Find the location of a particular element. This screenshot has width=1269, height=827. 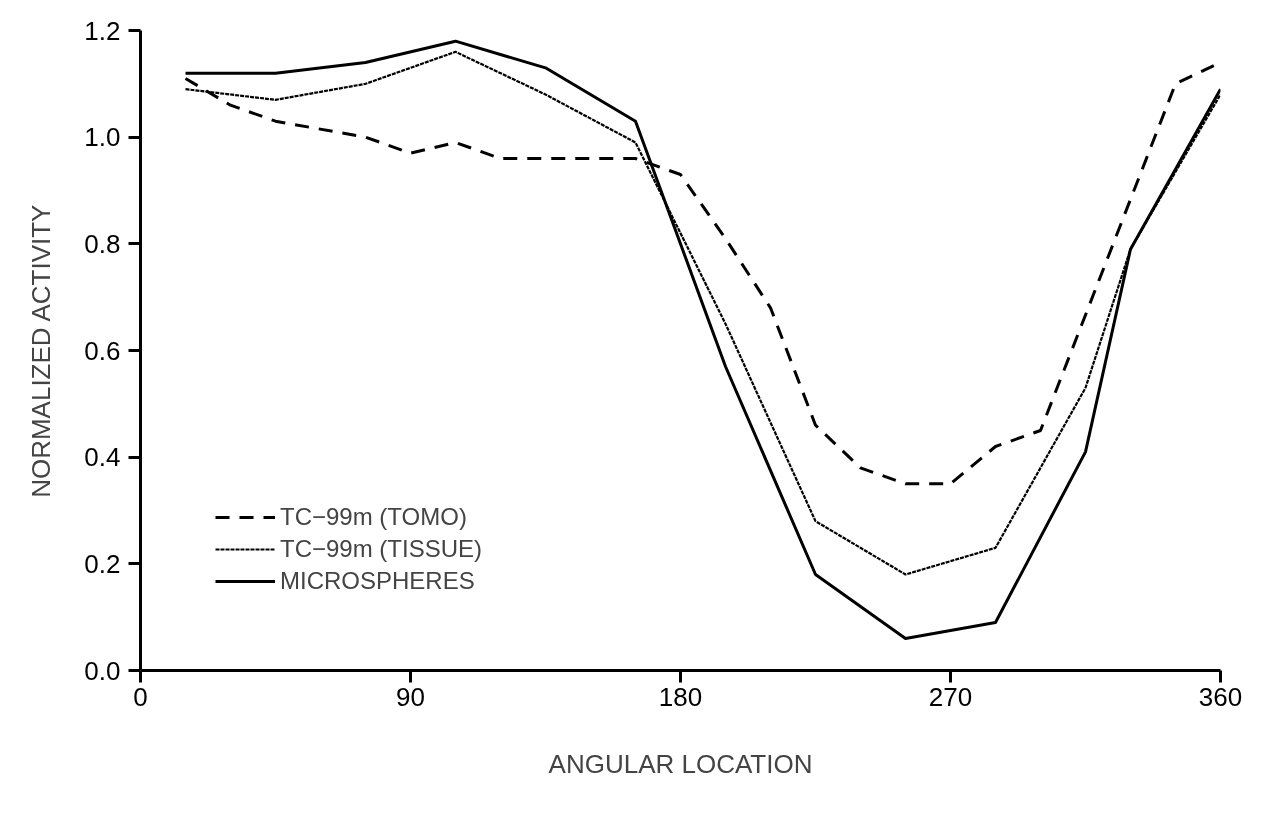

y-tick-label: 0.6 is located at coordinates (102, 350).